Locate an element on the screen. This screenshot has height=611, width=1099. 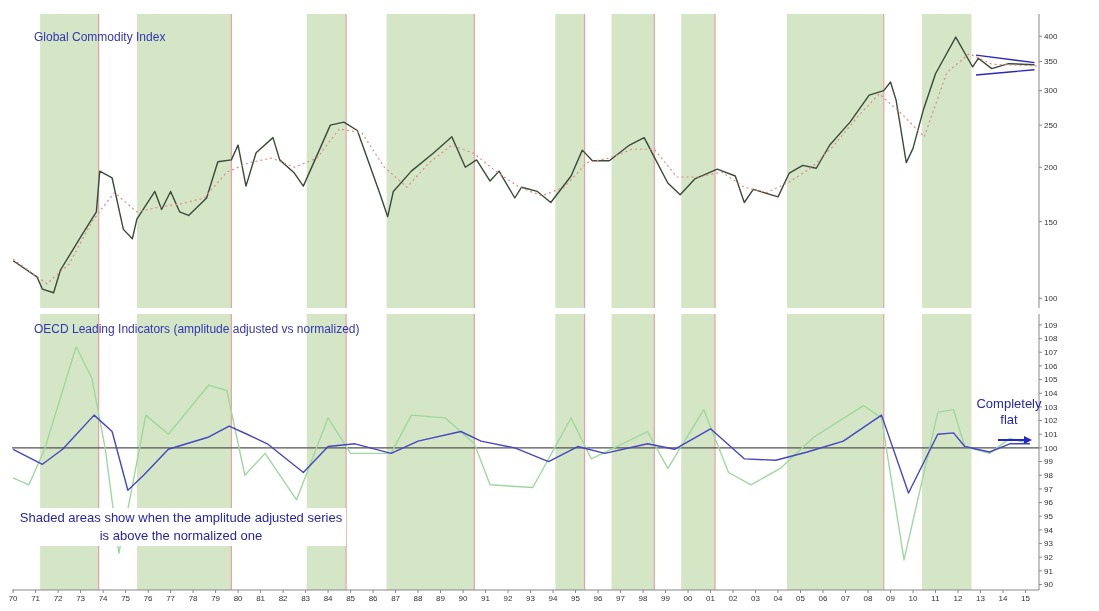
x-tick-label: 00 is located at coordinates (688, 598).